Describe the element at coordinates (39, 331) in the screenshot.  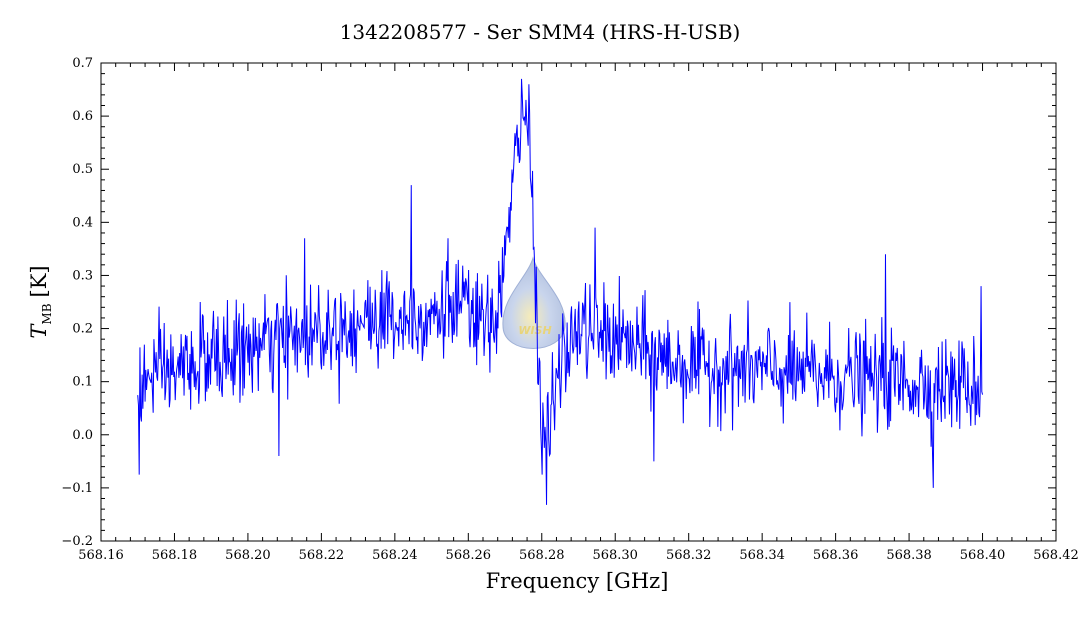
I see `y-axis-symbol: T` at that location.